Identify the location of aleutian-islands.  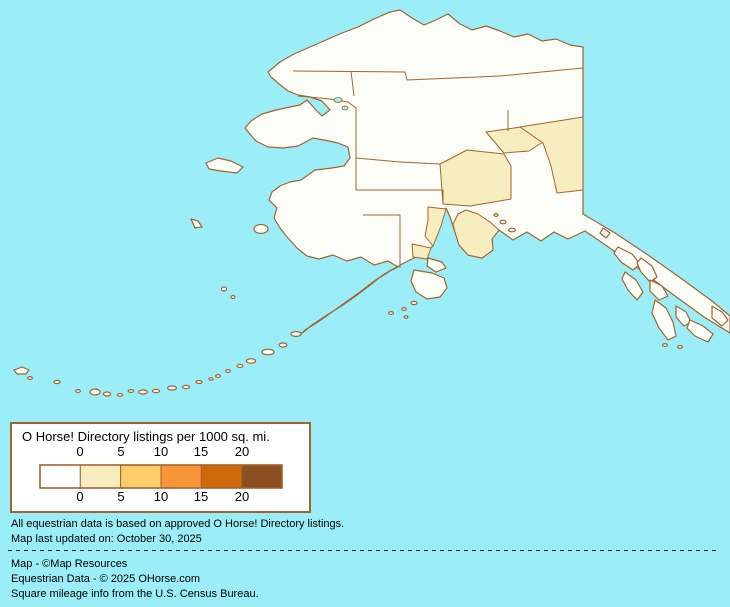
(157, 364).